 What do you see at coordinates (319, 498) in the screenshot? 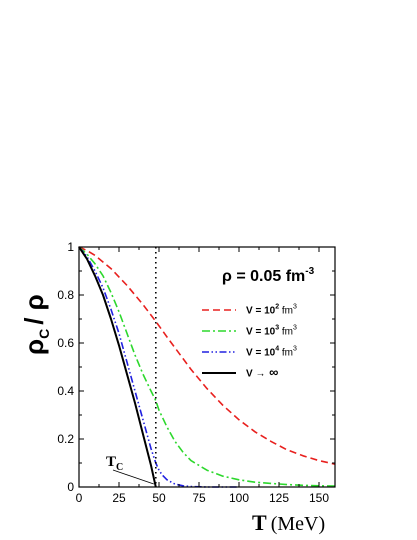
I see `x-tick-label: 150` at bounding box center [319, 498].